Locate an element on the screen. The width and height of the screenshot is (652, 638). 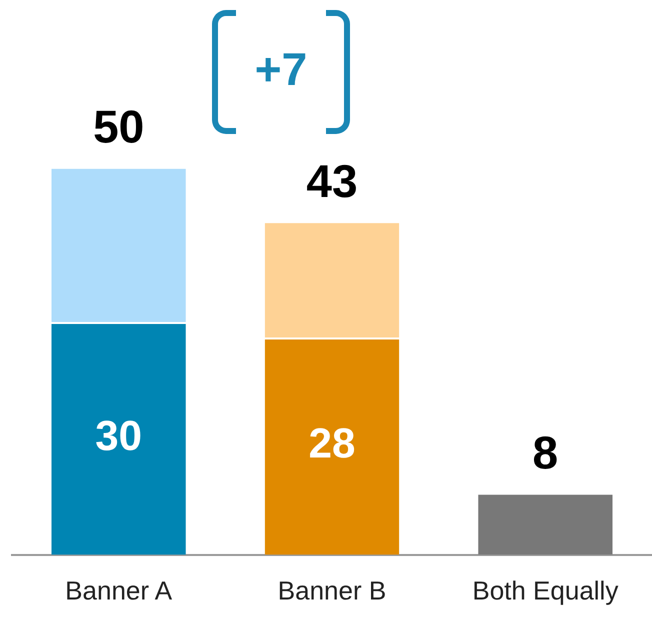
total-label: 43 is located at coordinates (332, 180).